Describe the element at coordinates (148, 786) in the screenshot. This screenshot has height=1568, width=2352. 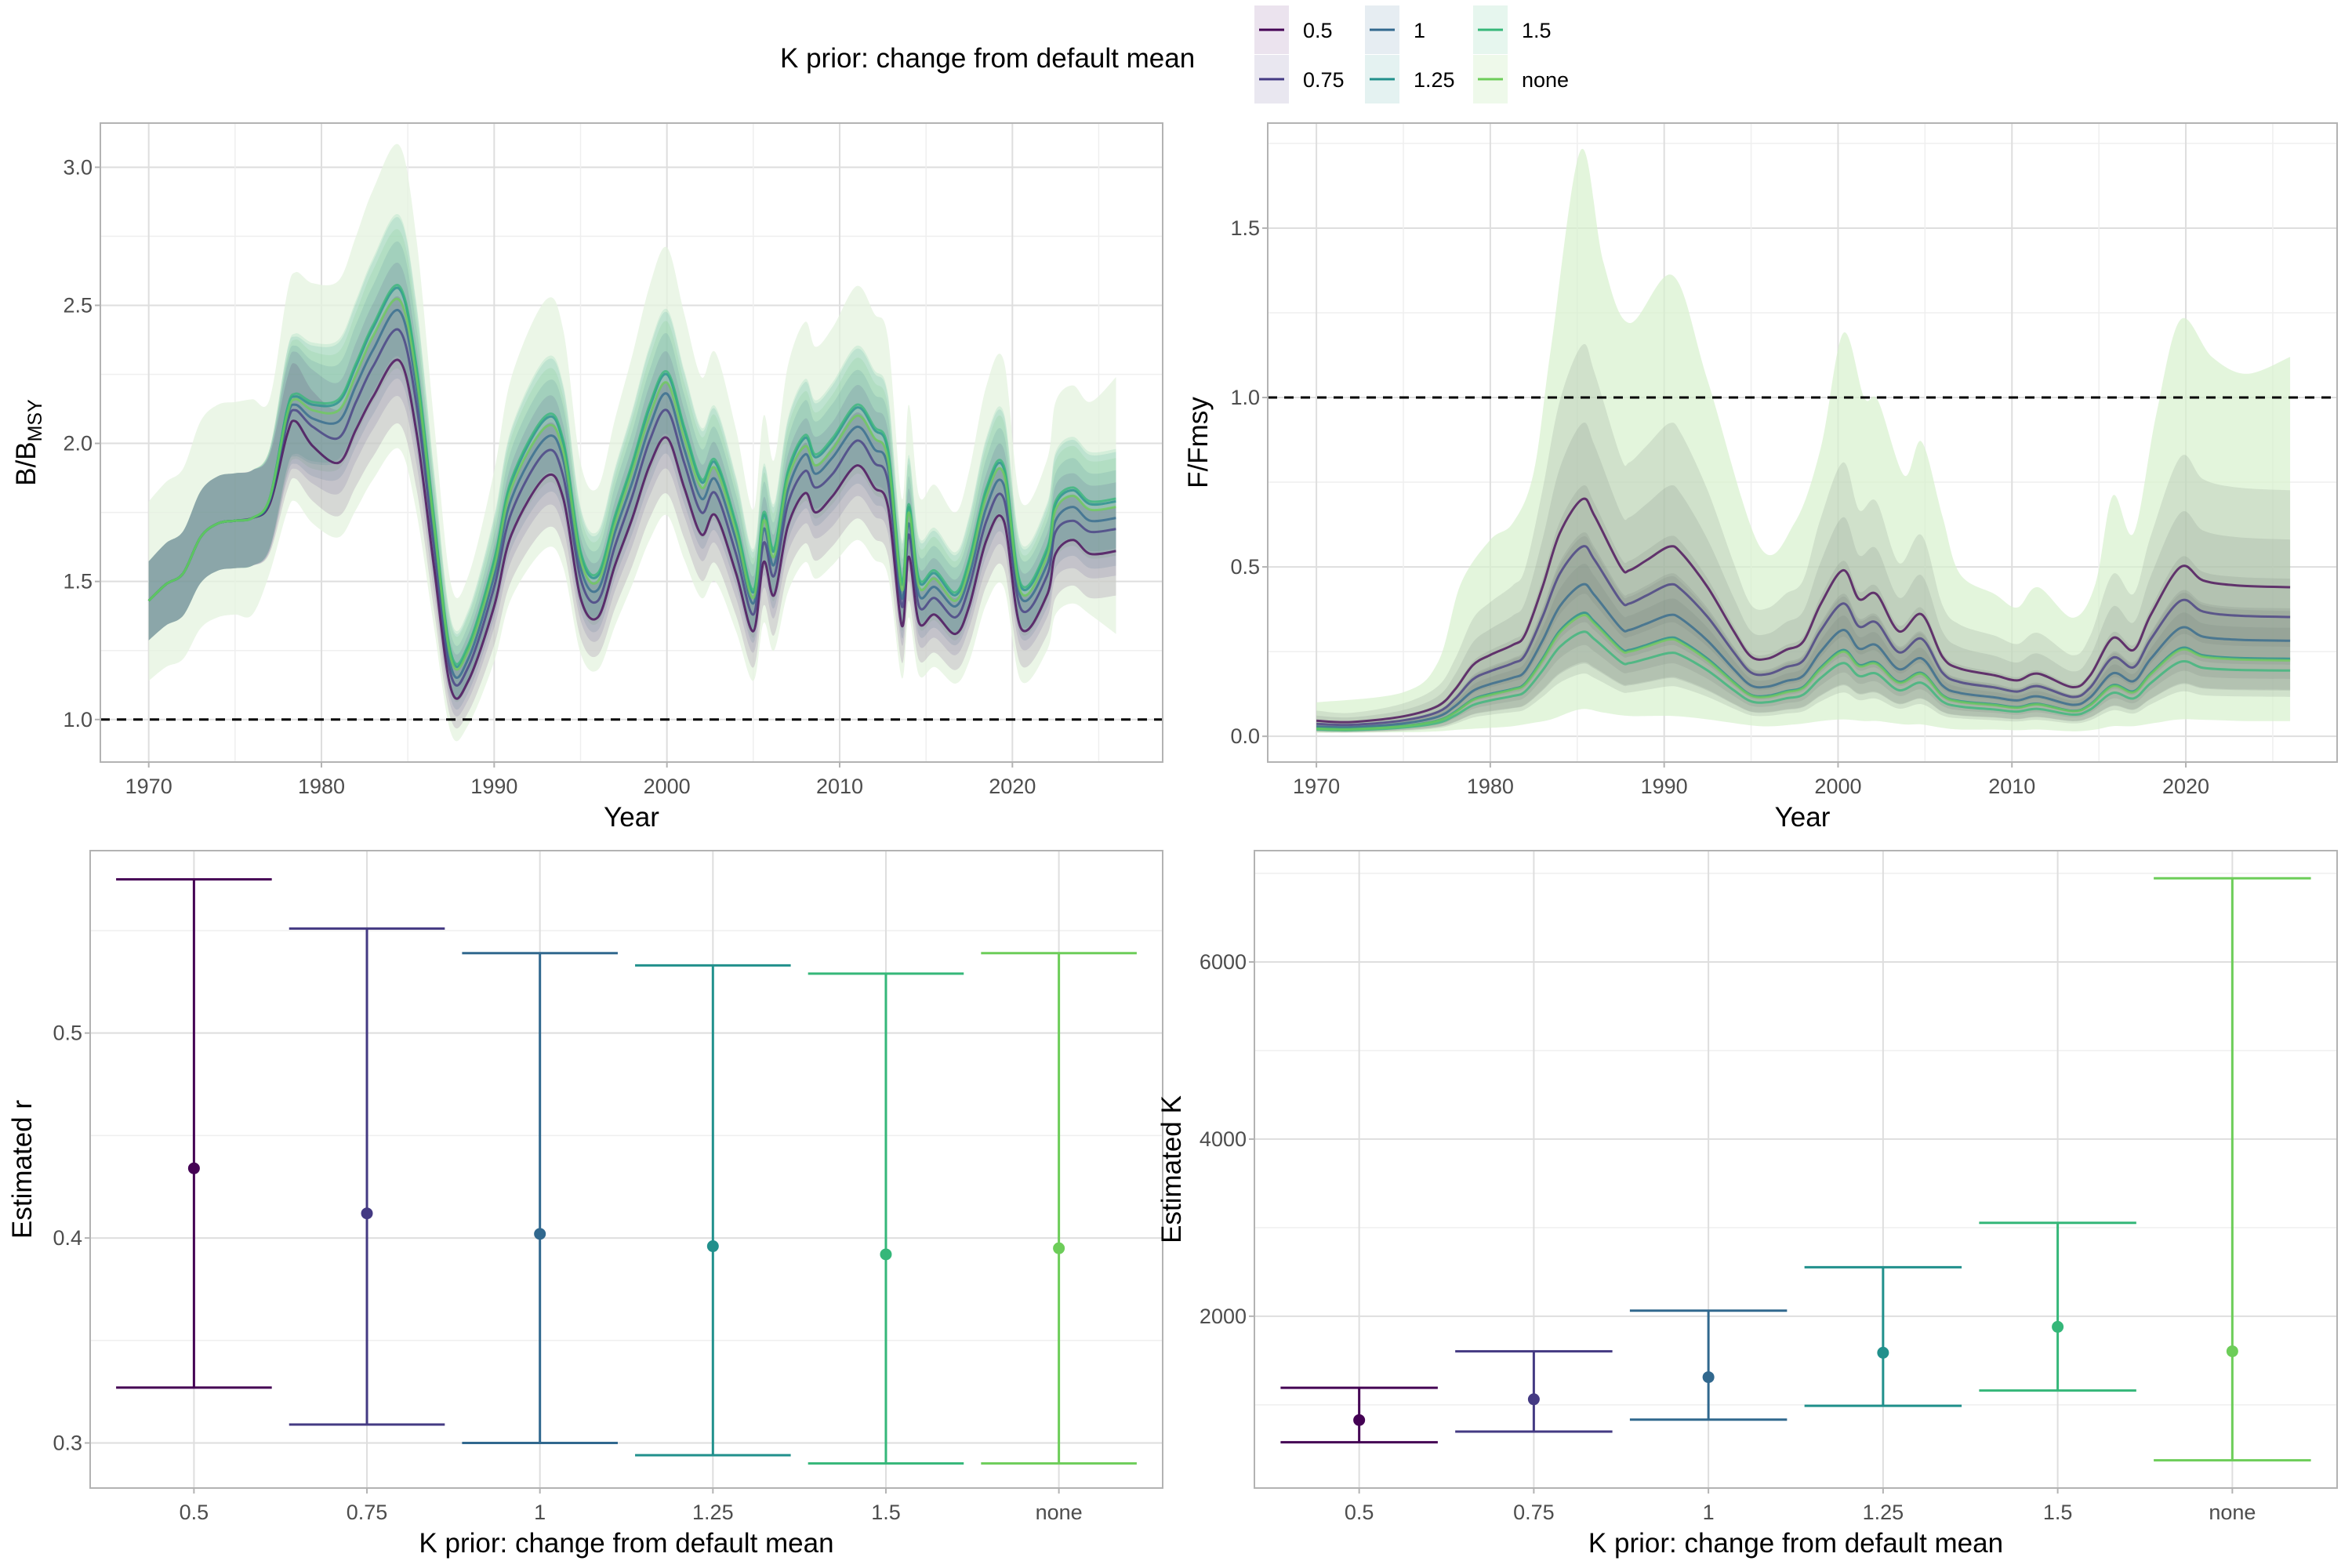
I see `x-tick-label: 1970` at that location.